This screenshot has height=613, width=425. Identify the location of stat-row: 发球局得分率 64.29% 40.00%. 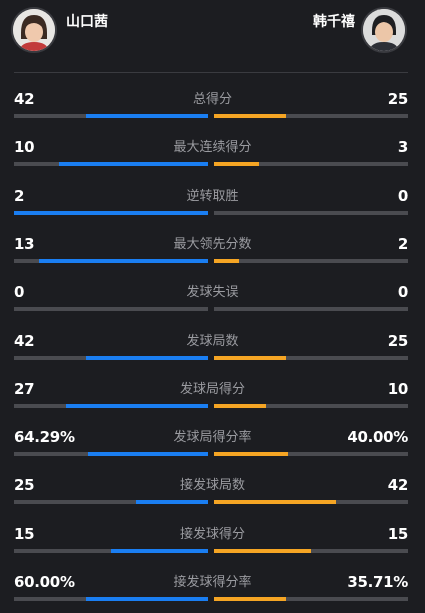
(212, 448).